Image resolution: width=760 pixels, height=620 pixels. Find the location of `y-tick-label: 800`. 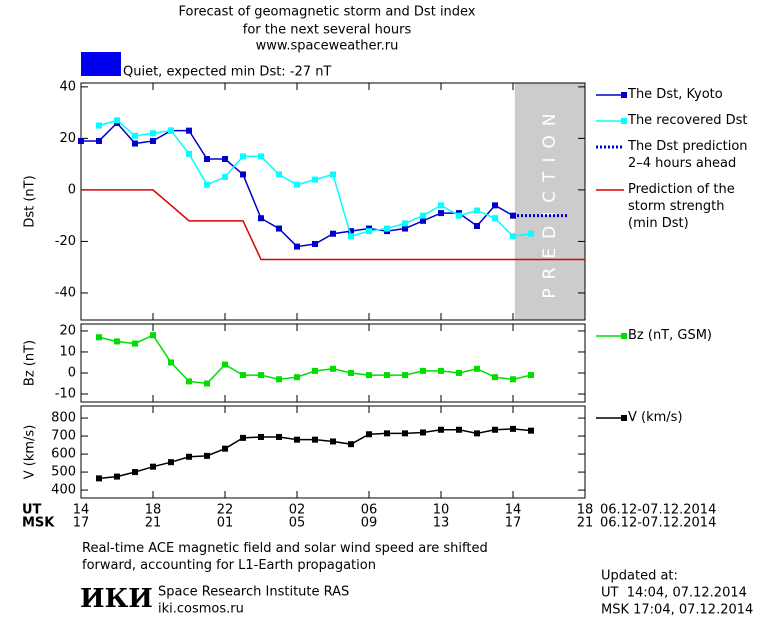

y-tick-label: 800 is located at coordinates (63, 418).